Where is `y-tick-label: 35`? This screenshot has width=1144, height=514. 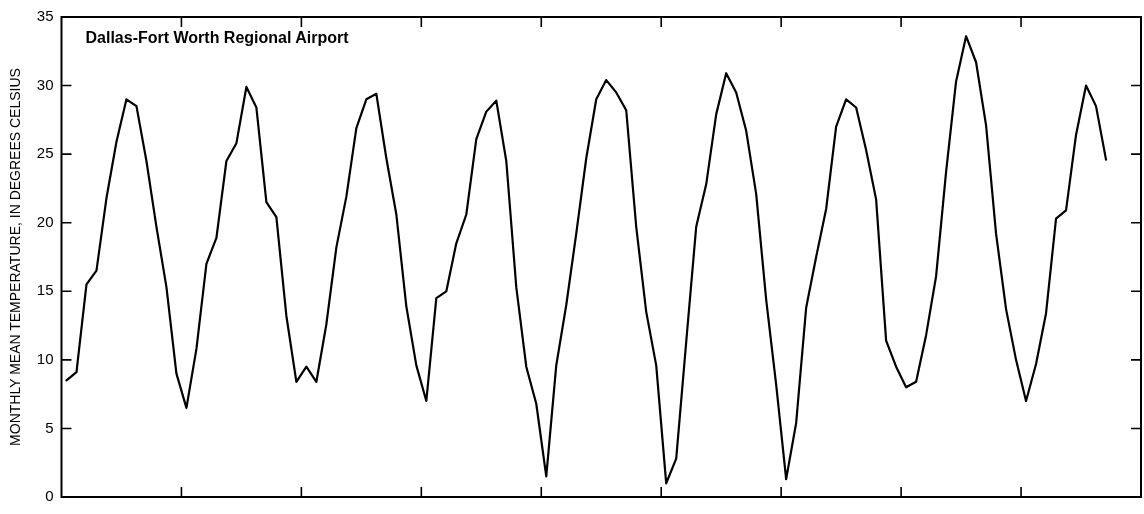
y-tick-label: 35 is located at coordinates (45, 16).